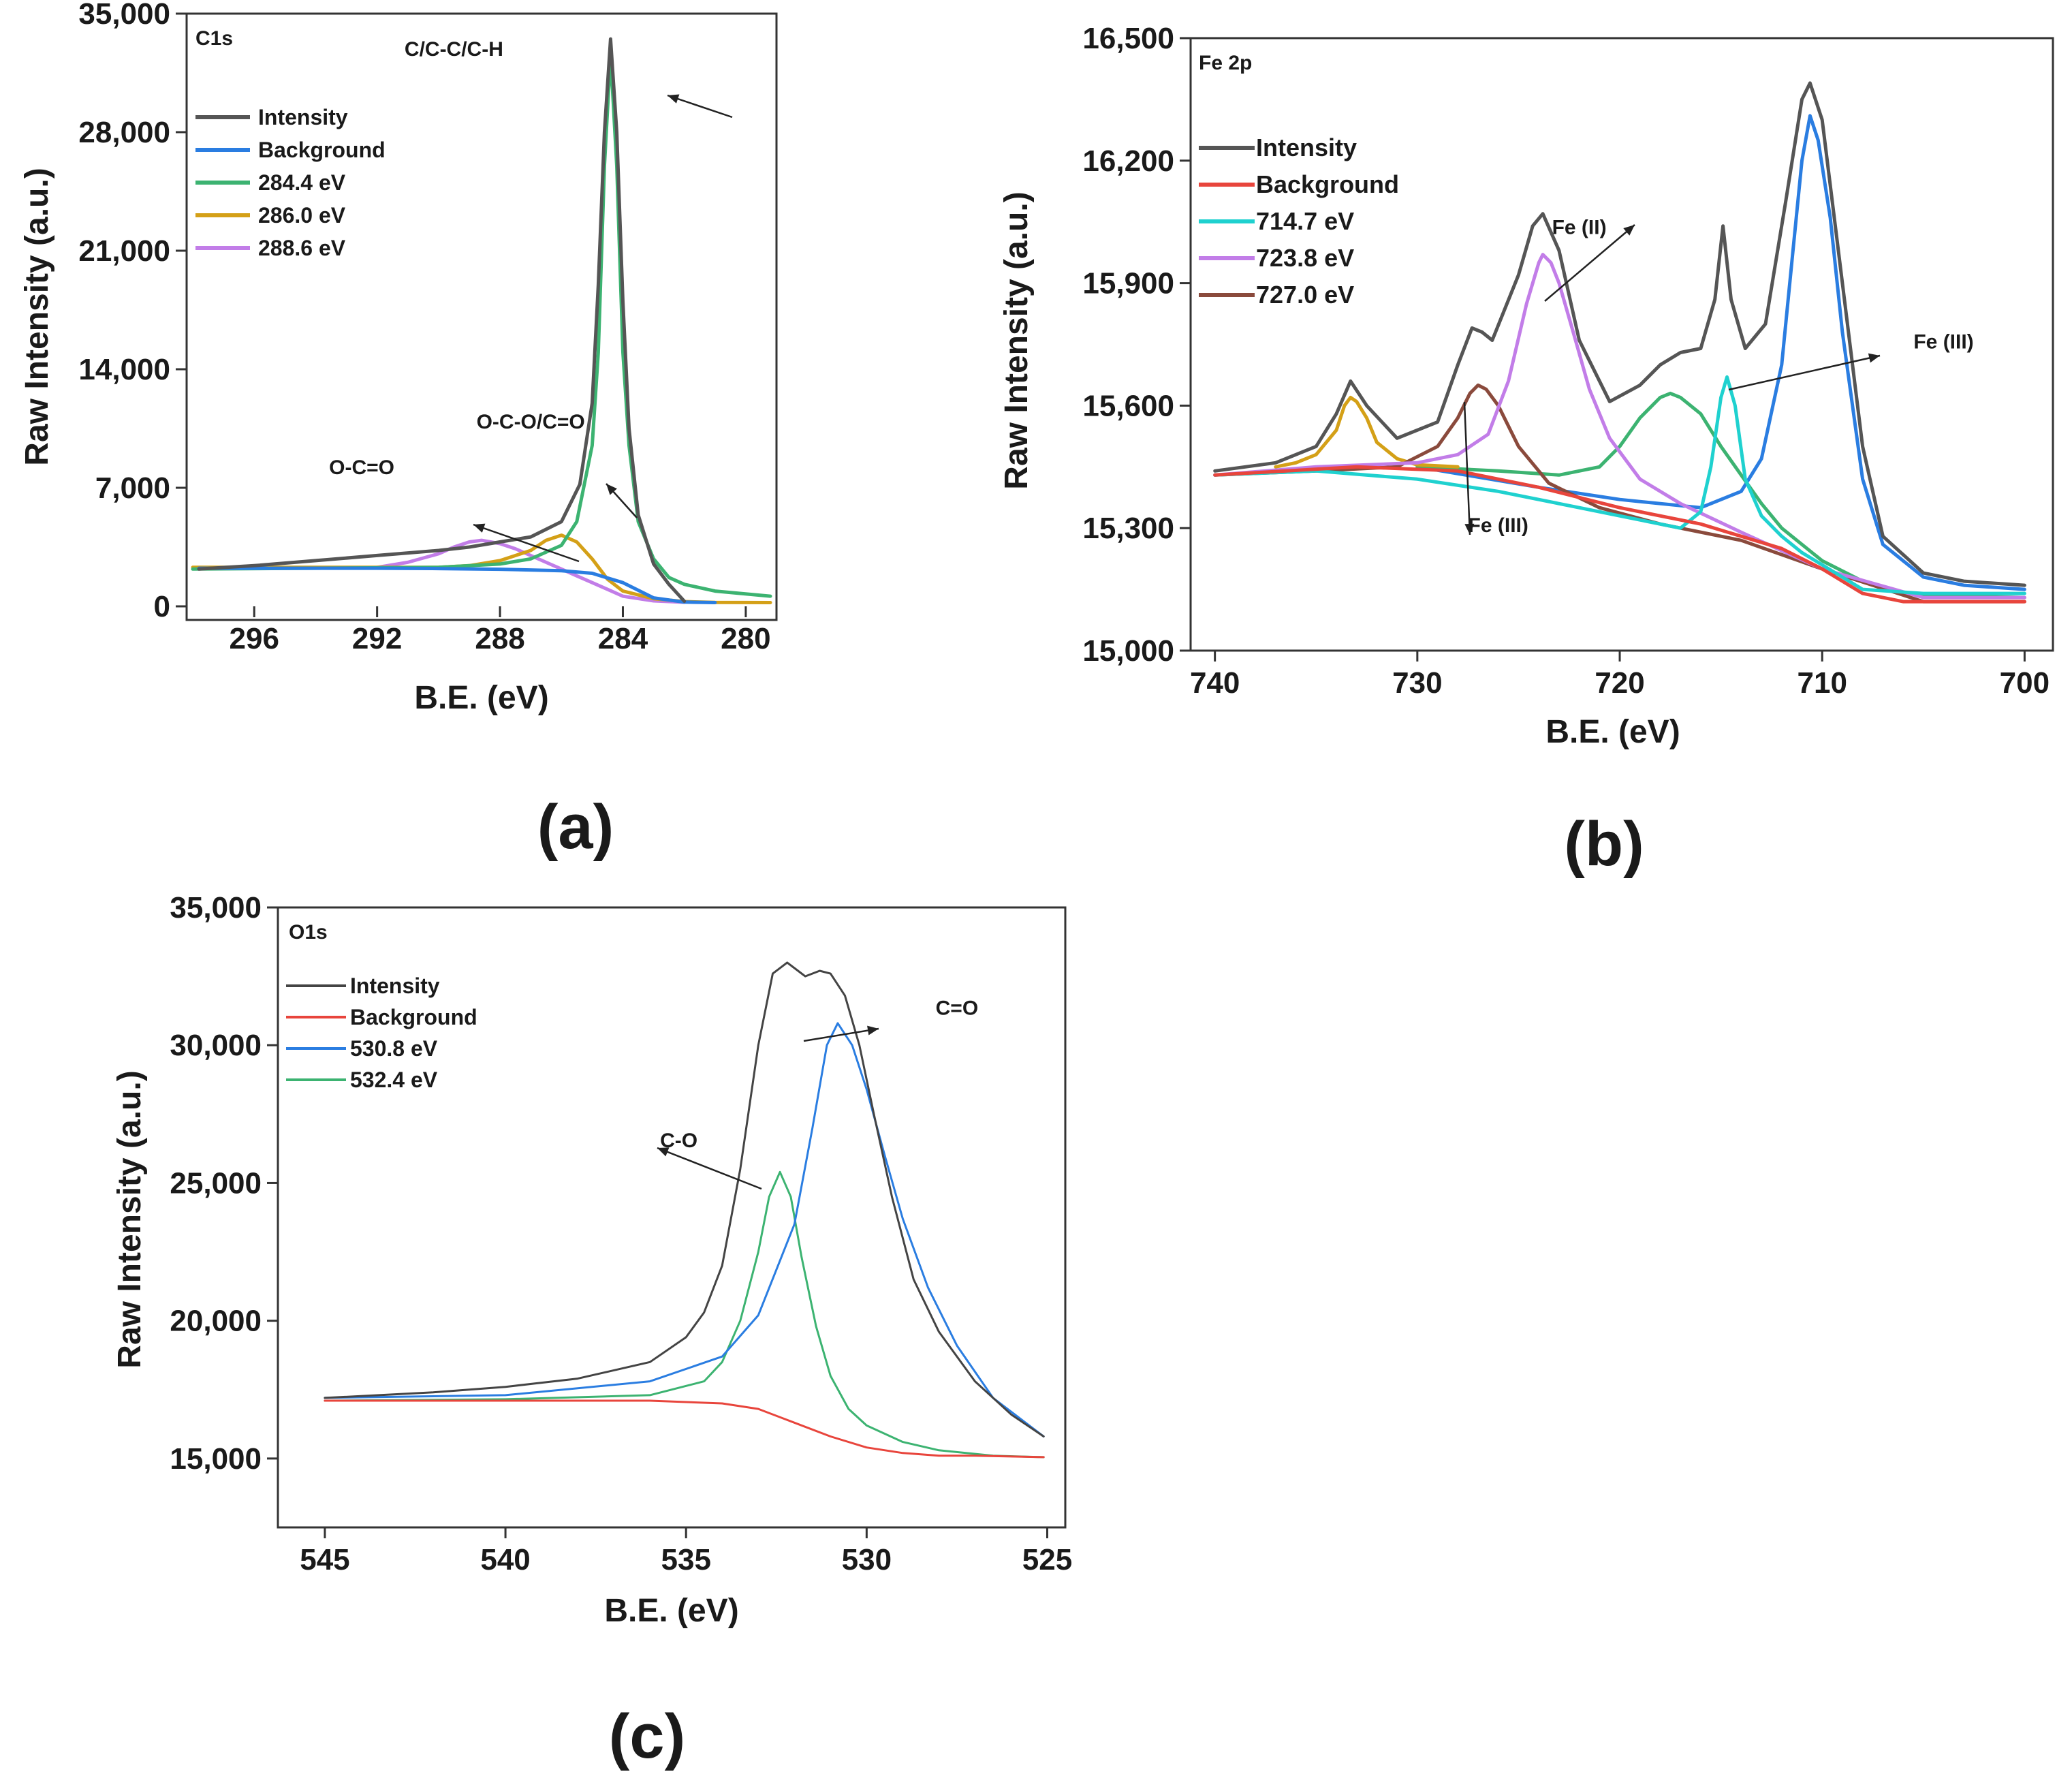 This screenshot has width=2072, height=1789. What do you see at coordinates (132, 488) in the screenshot?
I see `y-tick-label: 7,000` at bounding box center [132, 488].